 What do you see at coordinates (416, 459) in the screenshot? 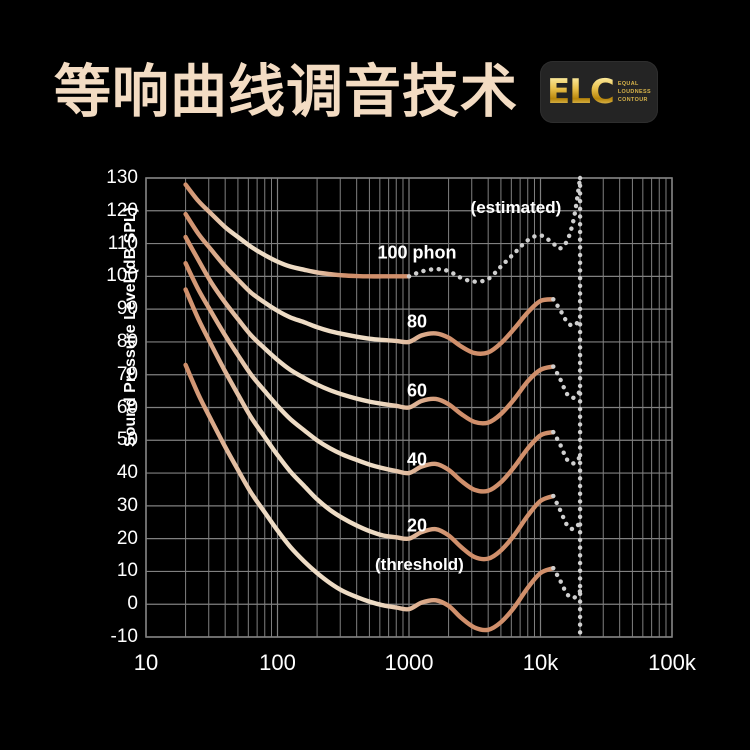
I see `curve-label: 40` at bounding box center [416, 459].